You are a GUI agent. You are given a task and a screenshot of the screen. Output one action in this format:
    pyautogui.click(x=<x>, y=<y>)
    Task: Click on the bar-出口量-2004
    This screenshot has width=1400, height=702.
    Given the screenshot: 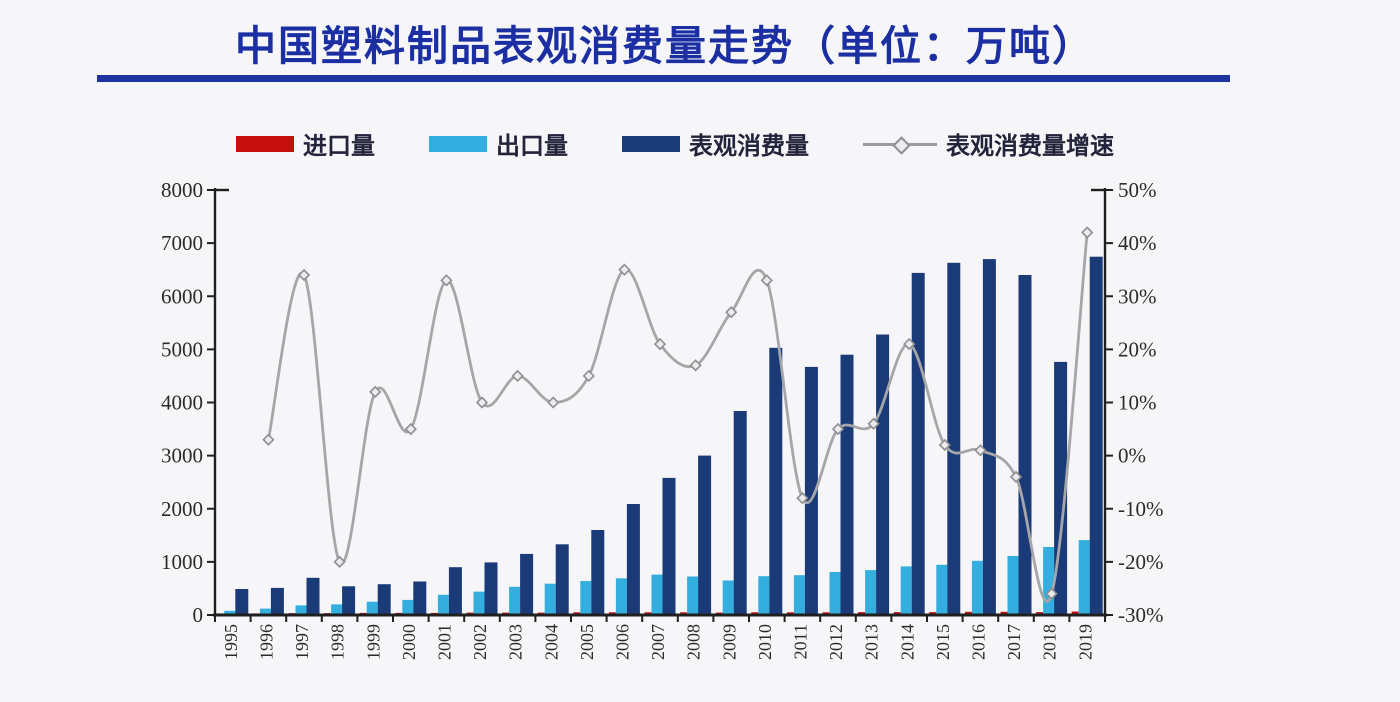 What is the action you would take?
    pyautogui.click(x=550, y=599)
    